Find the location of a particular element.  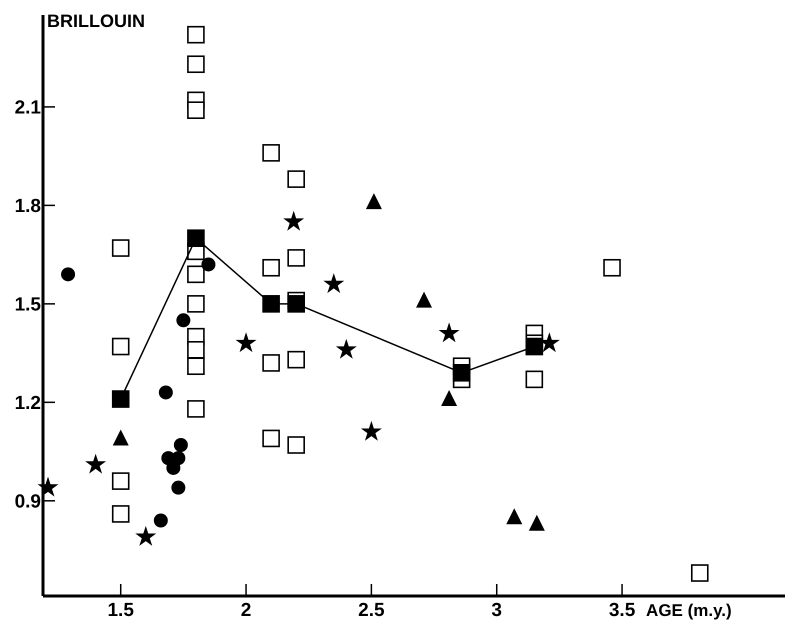

y-tick-label: 1.2 is located at coordinates (27, 403).